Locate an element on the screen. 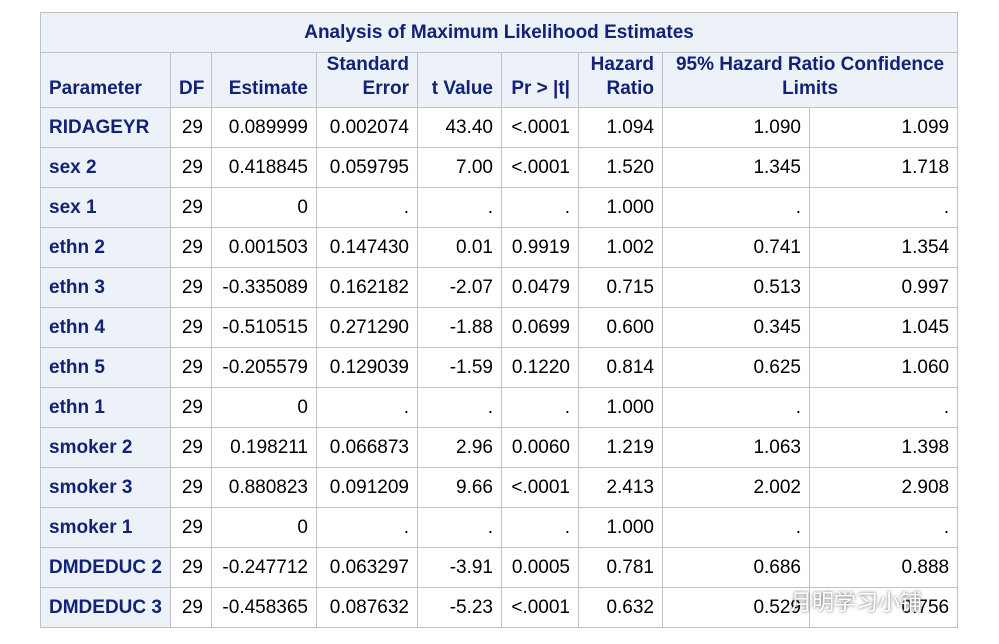  cell: 0.091209 is located at coordinates (367, 487).